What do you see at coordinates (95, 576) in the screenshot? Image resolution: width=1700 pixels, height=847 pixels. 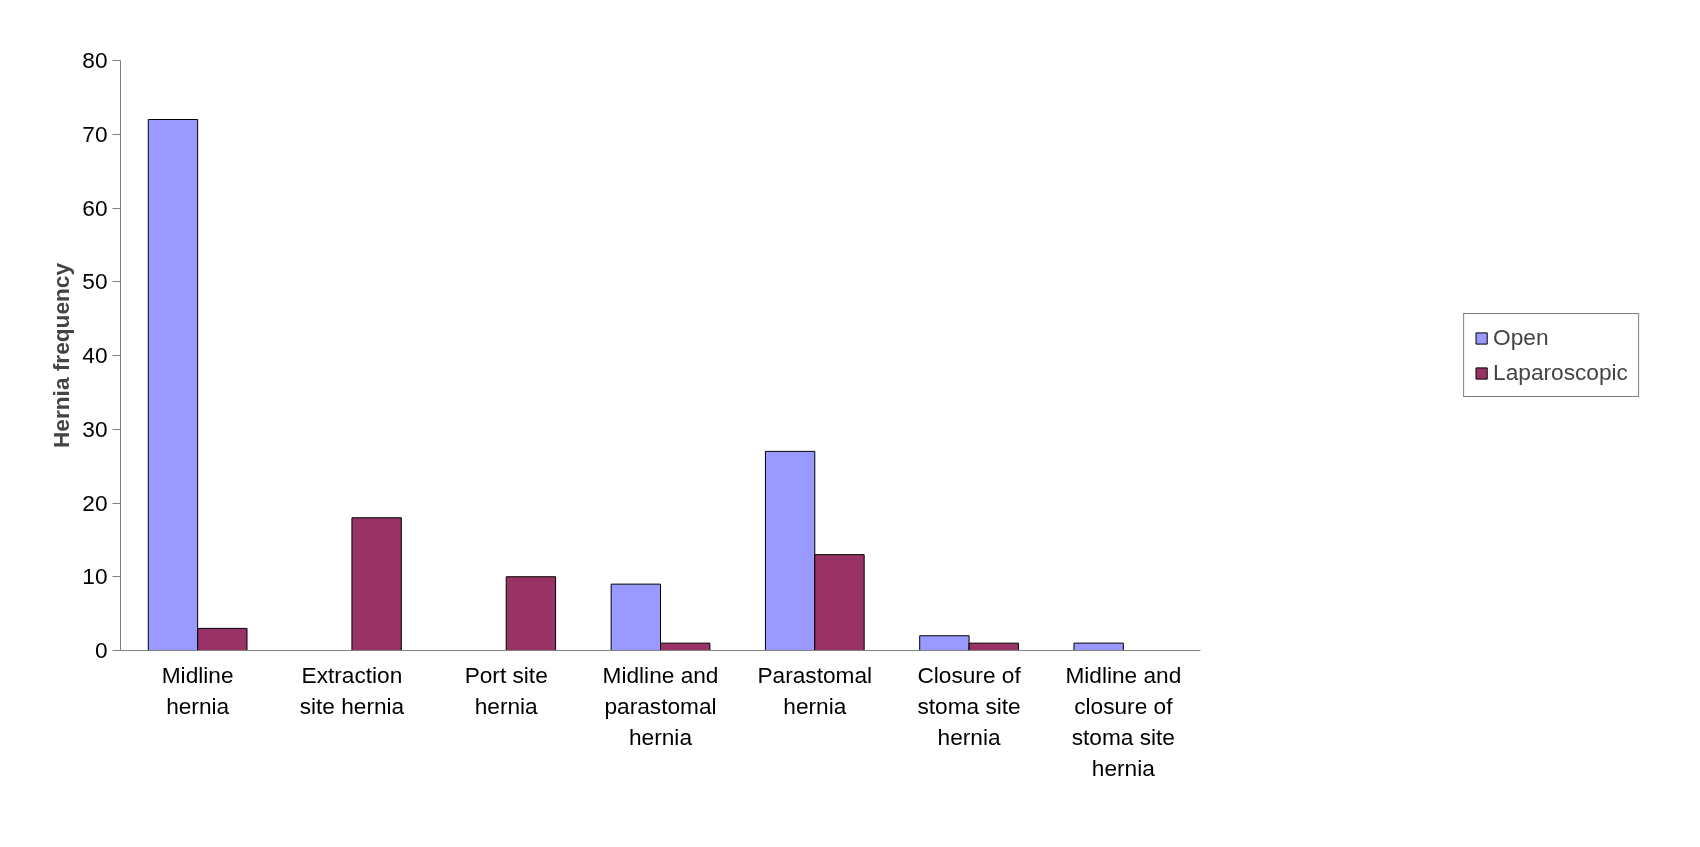 I see `y-tick-label: 10` at bounding box center [95, 576].